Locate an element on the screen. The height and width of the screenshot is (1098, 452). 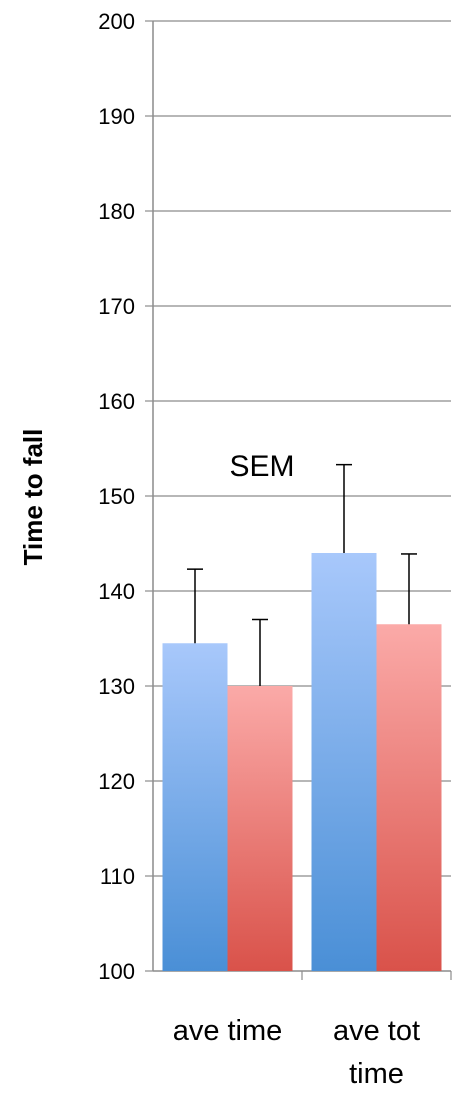
error-bars is located at coordinates (302, 574).